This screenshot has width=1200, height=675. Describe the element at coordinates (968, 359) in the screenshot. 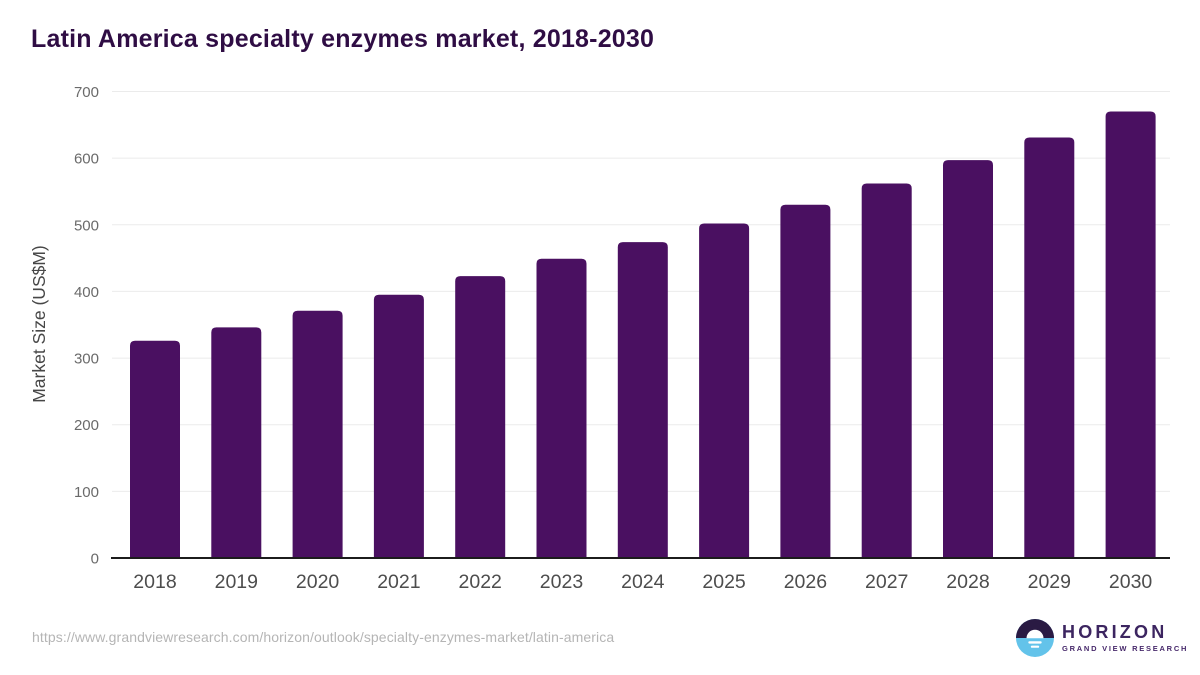

I see `bar-2028` at that location.